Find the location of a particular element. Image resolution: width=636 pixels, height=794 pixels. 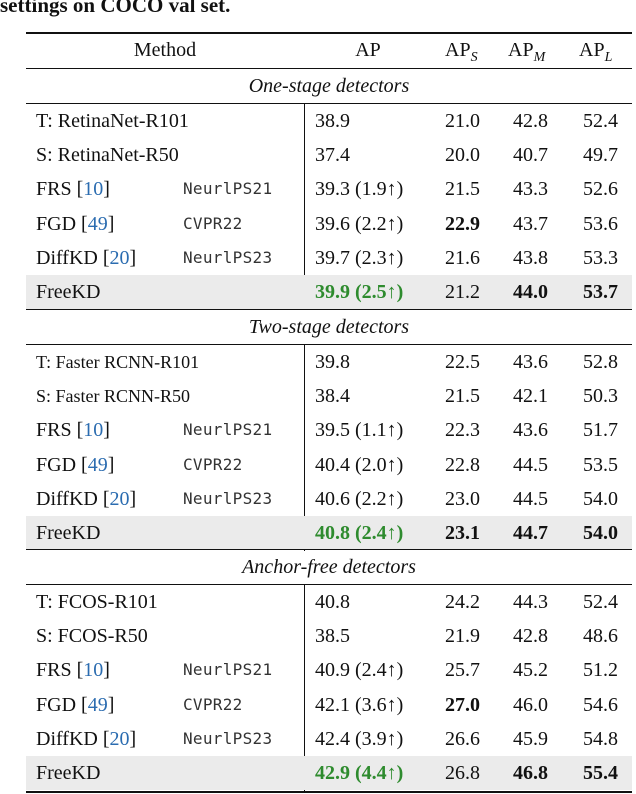

ap-gain: (2.0↑) is located at coordinates (379, 464).